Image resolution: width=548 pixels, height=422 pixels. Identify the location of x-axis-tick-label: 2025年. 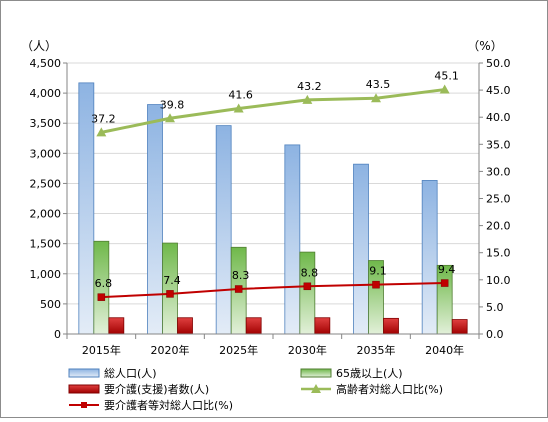
(238, 350).